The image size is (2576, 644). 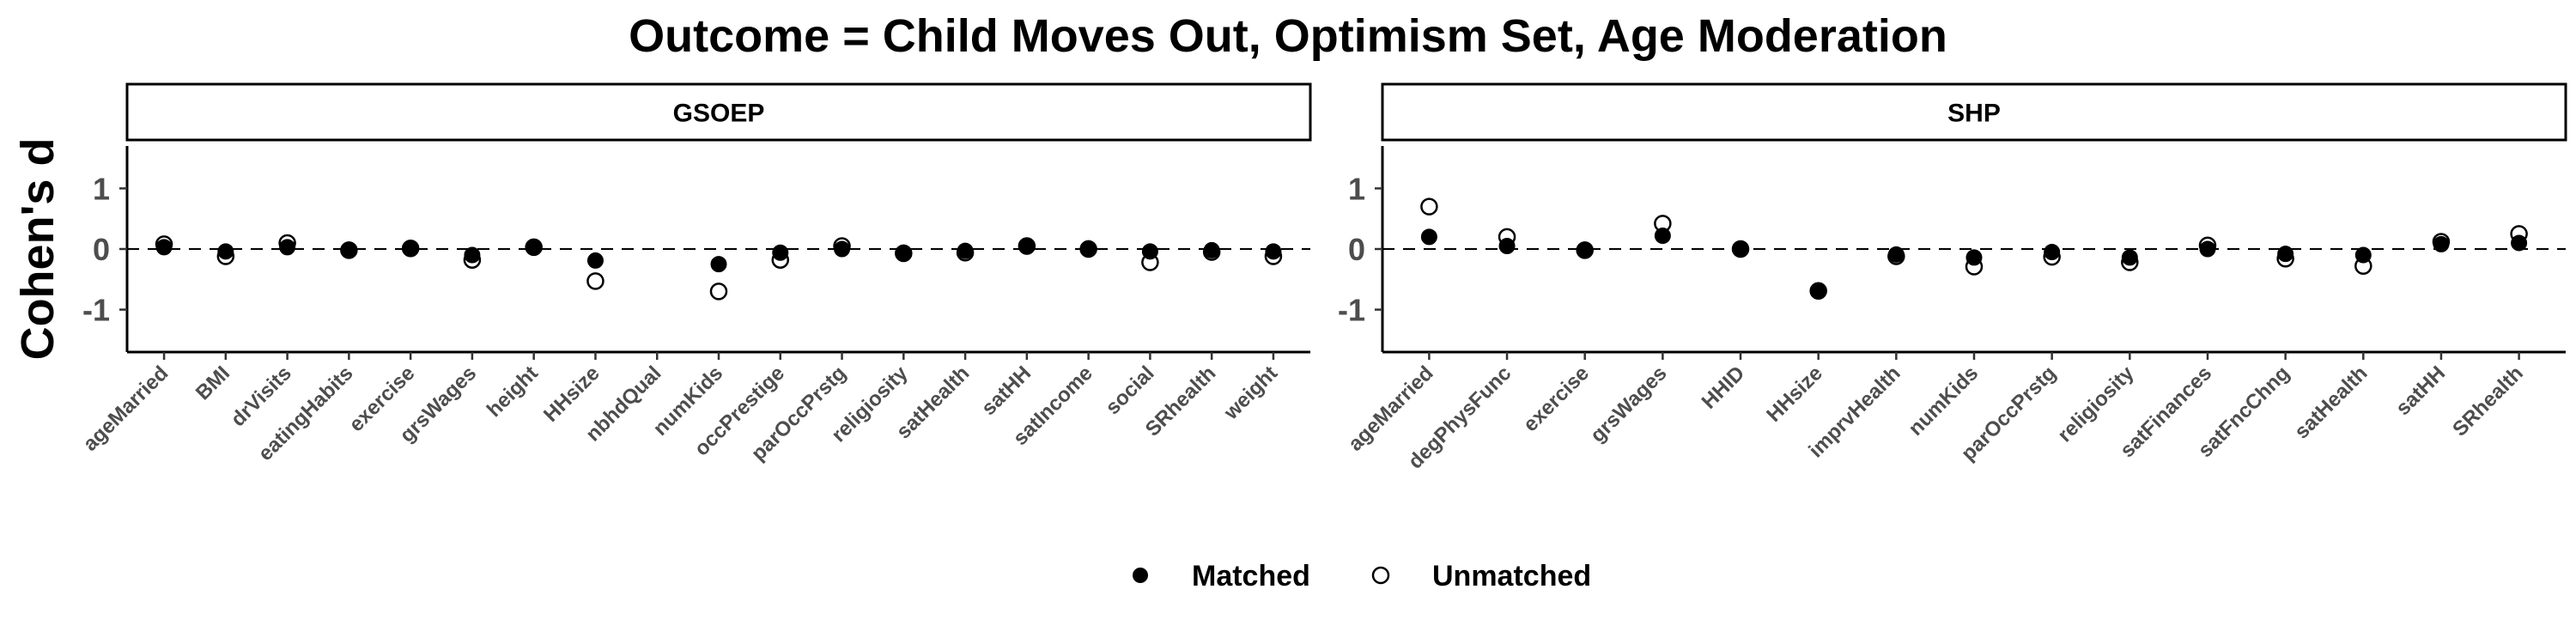 What do you see at coordinates (513, 391) in the screenshot?
I see `x-tick-label-gsoep: height` at bounding box center [513, 391].